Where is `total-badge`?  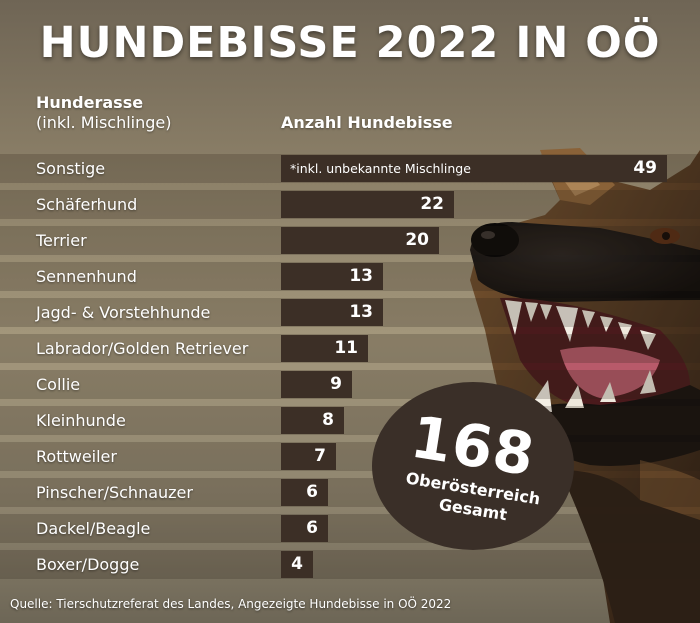 total-badge is located at coordinates (473, 466).